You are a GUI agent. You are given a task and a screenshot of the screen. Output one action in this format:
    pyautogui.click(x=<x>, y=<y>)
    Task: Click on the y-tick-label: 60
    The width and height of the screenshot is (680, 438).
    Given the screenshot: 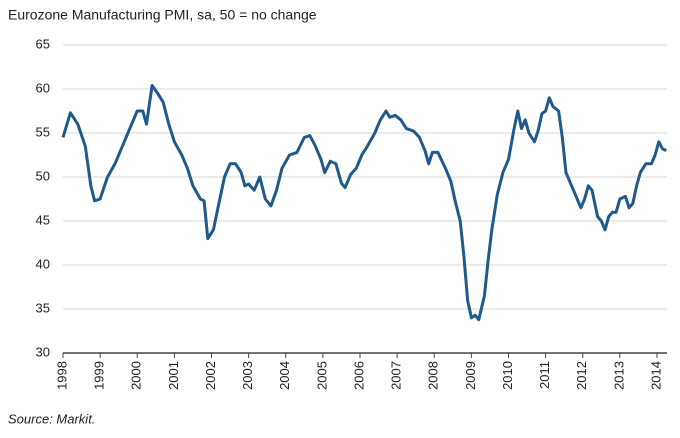 What is the action you would take?
    pyautogui.click(x=43, y=87)
    